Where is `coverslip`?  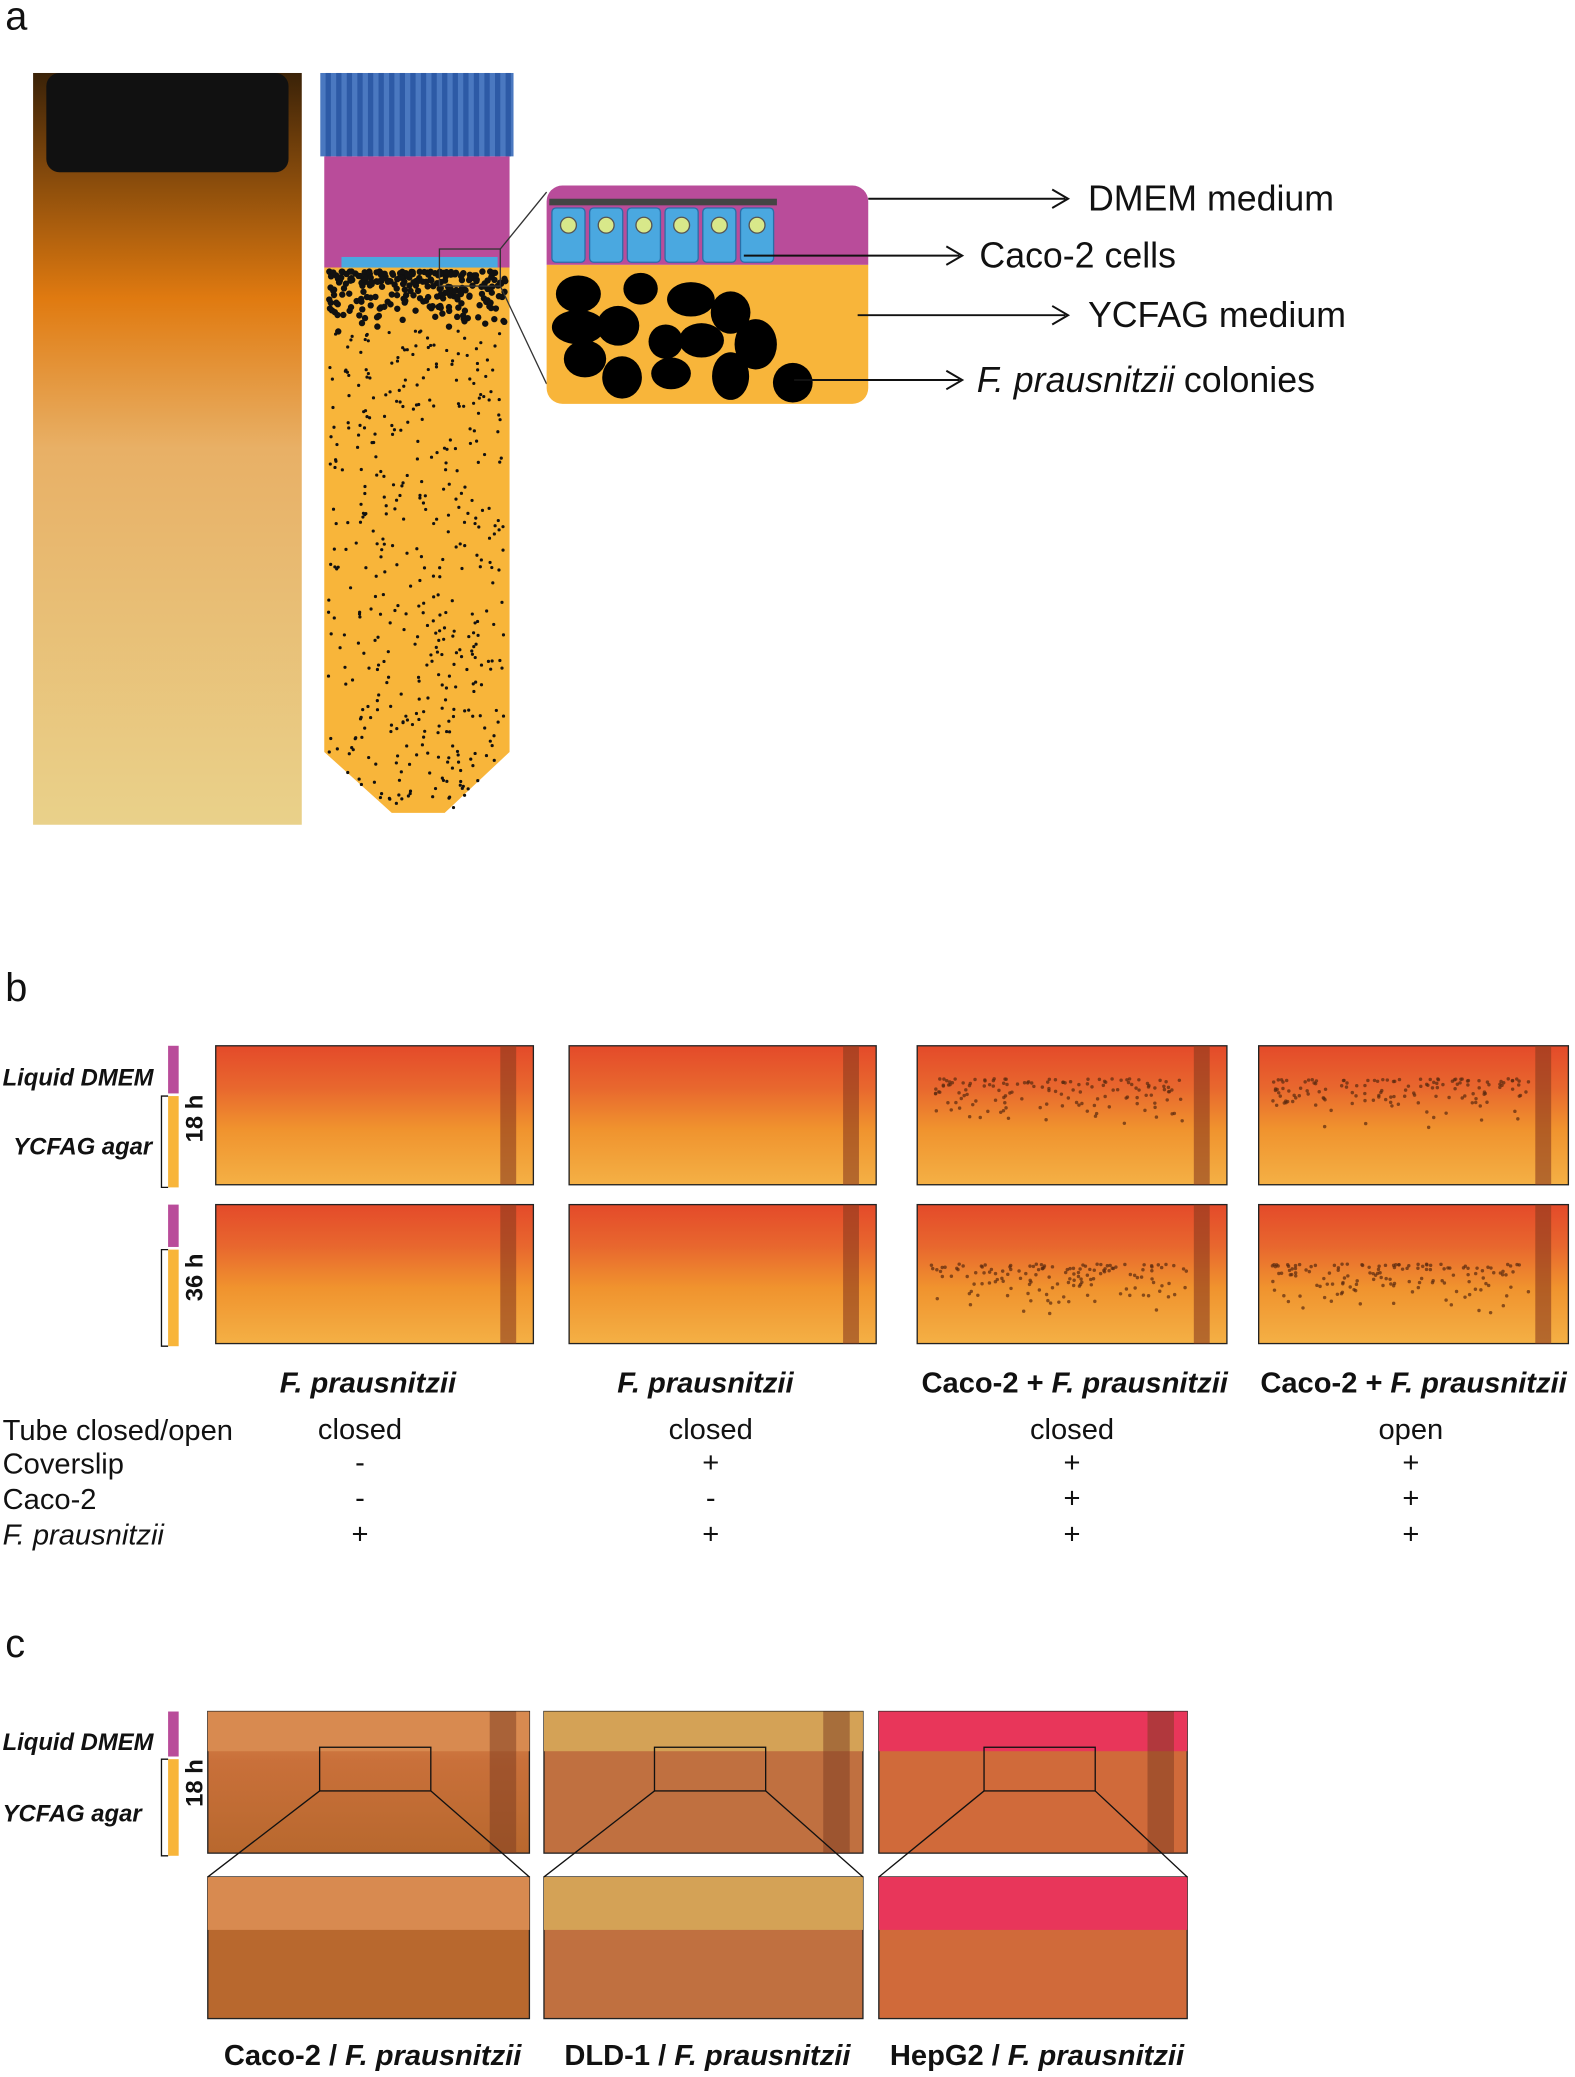 coverslip is located at coordinates (663, 202).